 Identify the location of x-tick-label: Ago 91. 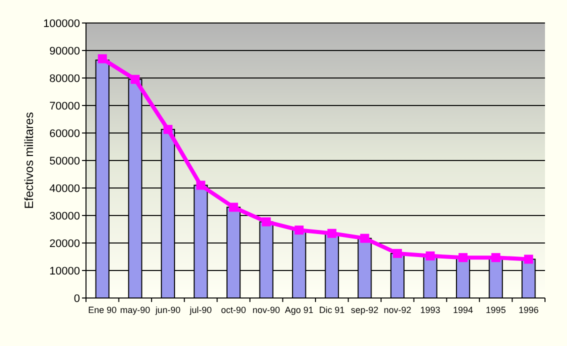
(299, 310).